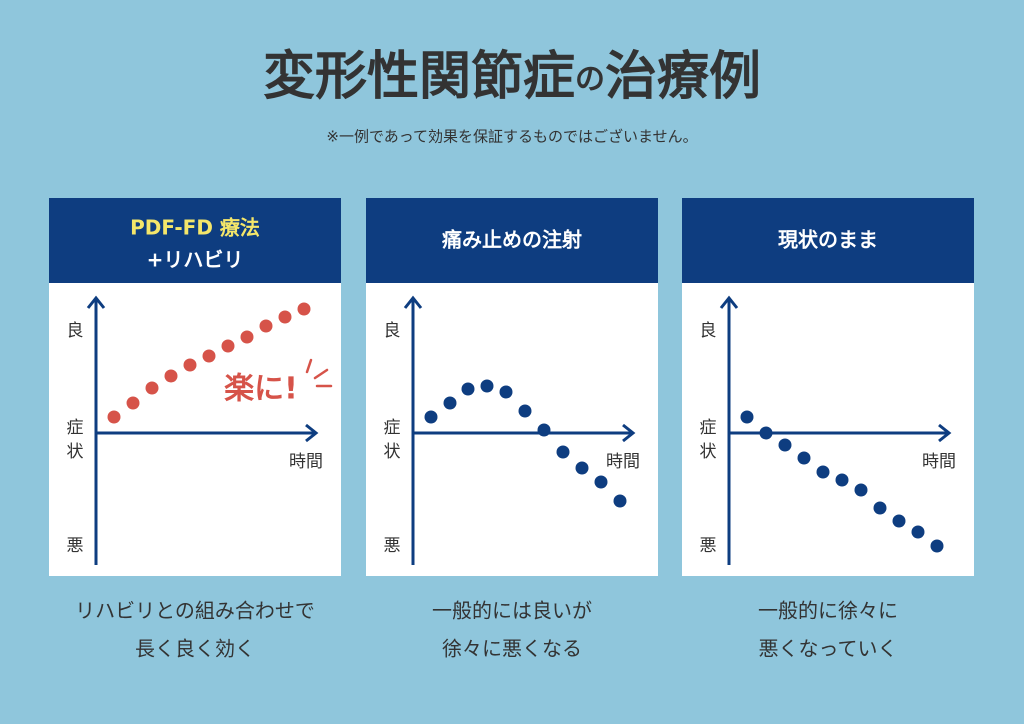 This screenshot has height=724, width=1024. Describe the element at coordinates (261, 389) in the screenshot. I see `annotation: 楽に!` at that location.